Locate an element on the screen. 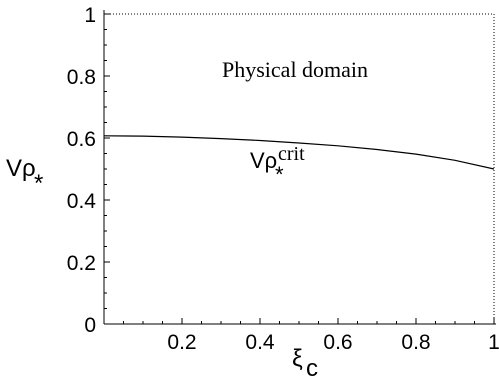 The width and height of the screenshot is (499, 383). curve-label-sup: crit is located at coordinates (291, 154).